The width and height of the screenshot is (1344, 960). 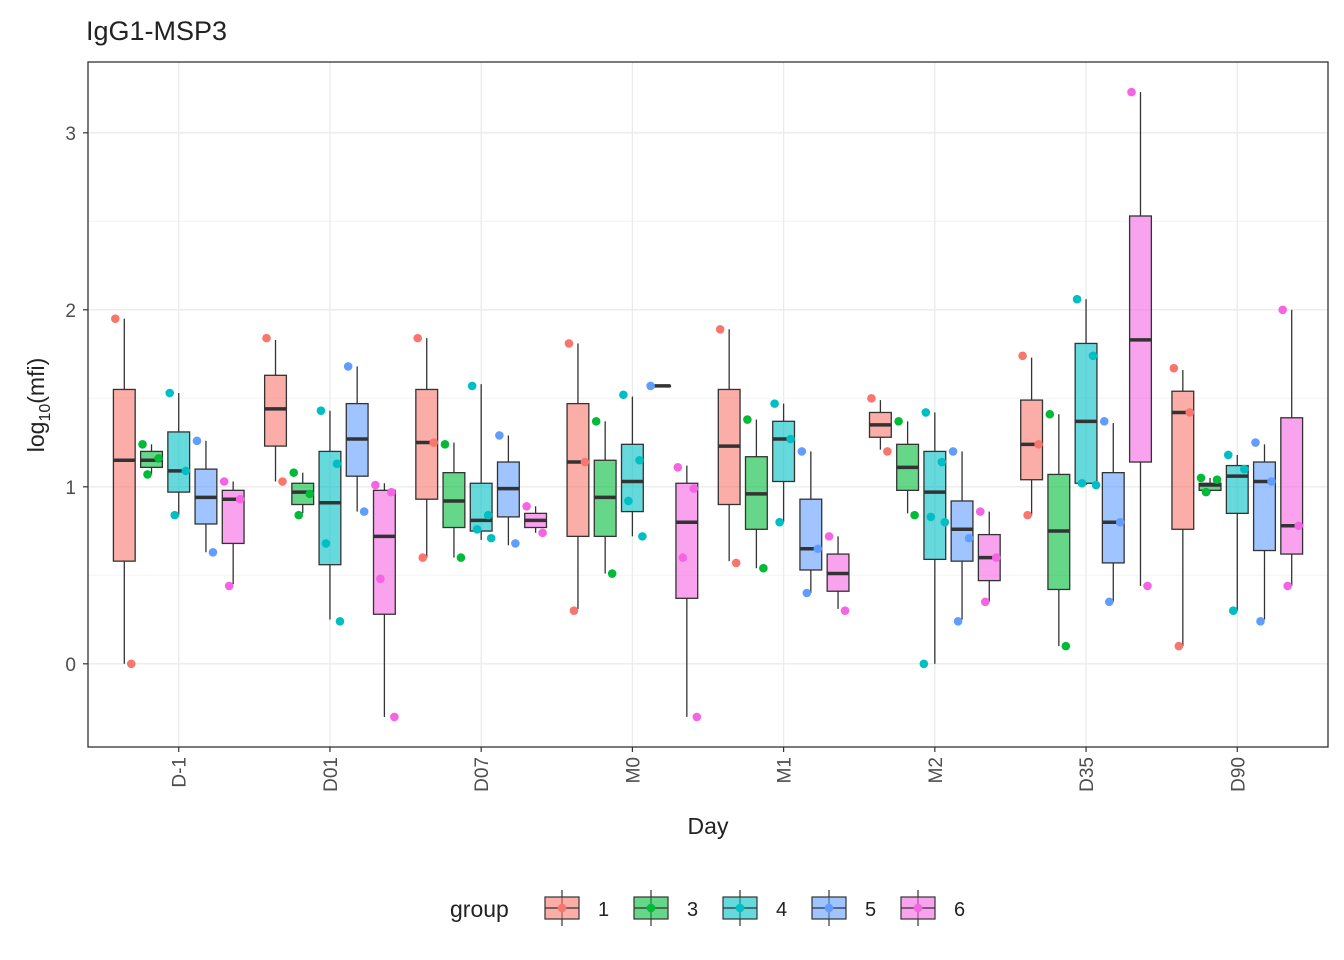 I want to click on x-tick-label: M2, so click(x=936, y=770).